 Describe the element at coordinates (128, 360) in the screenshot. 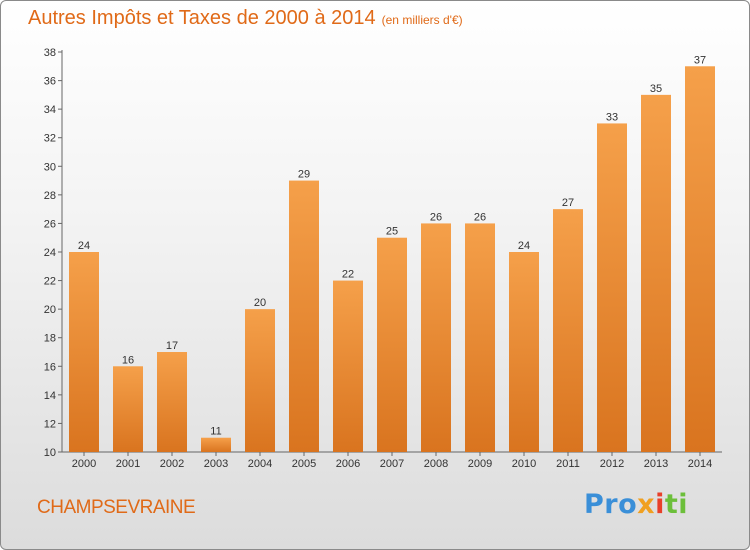

I see `data-label: 16` at that location.